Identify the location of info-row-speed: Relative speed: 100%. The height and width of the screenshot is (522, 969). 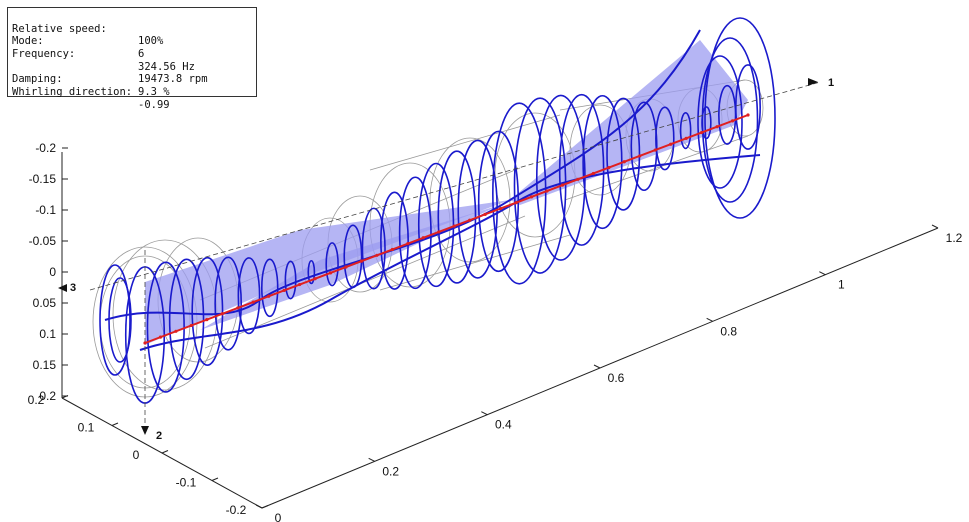
(134, 29).